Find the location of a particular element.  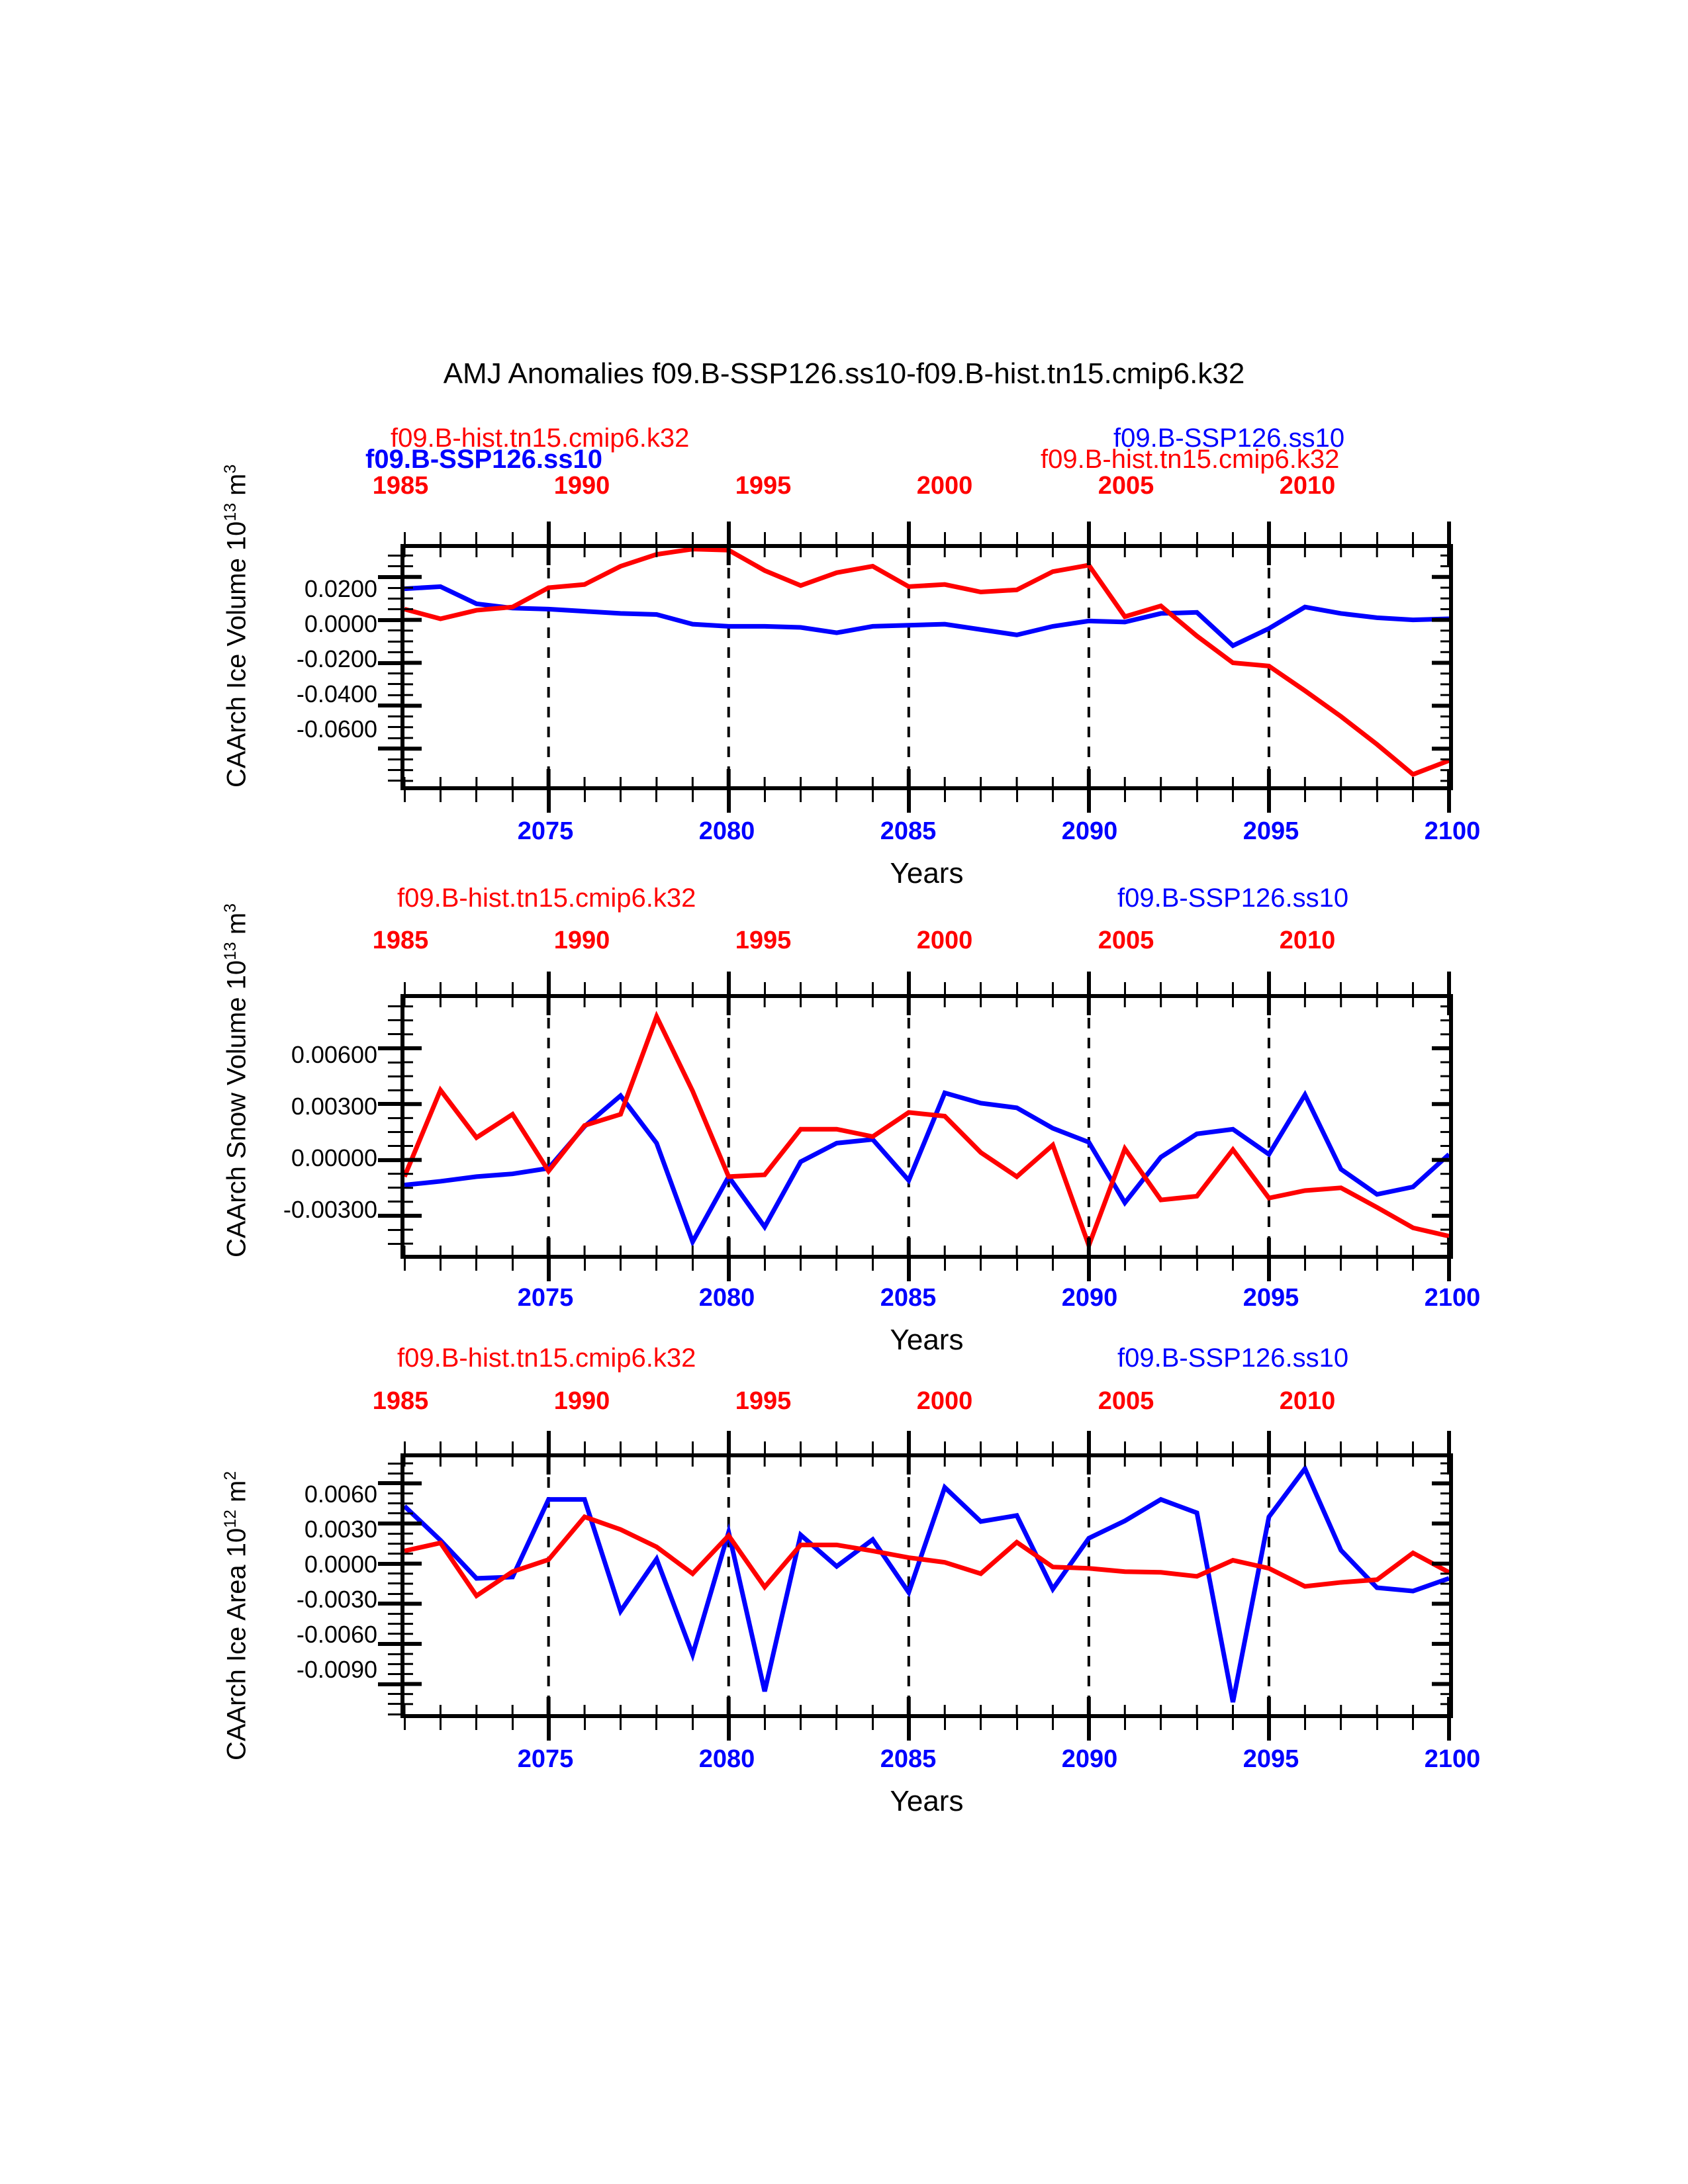

panel3-plot-svg is located at coordinates (926, 1585).